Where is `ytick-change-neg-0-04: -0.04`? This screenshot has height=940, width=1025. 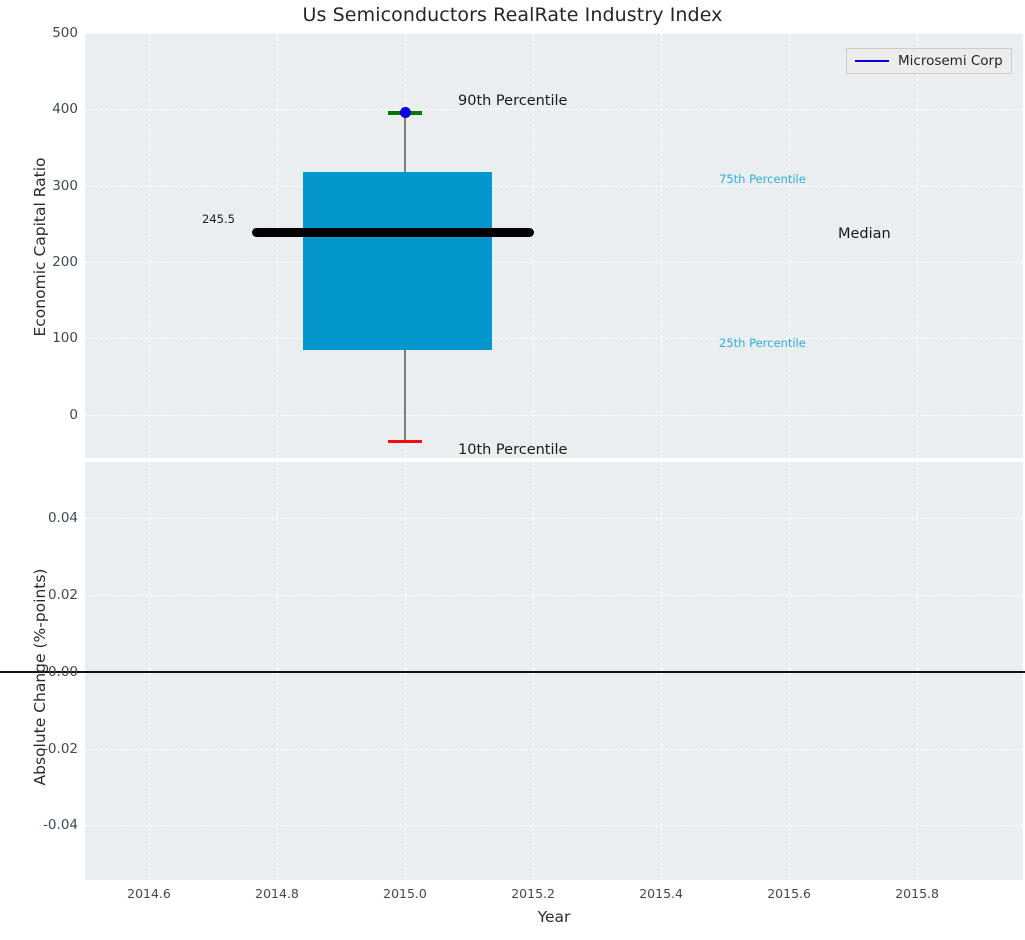 ytick-change-neg-0-04: -0.04 is located at coordinates (60, 825).